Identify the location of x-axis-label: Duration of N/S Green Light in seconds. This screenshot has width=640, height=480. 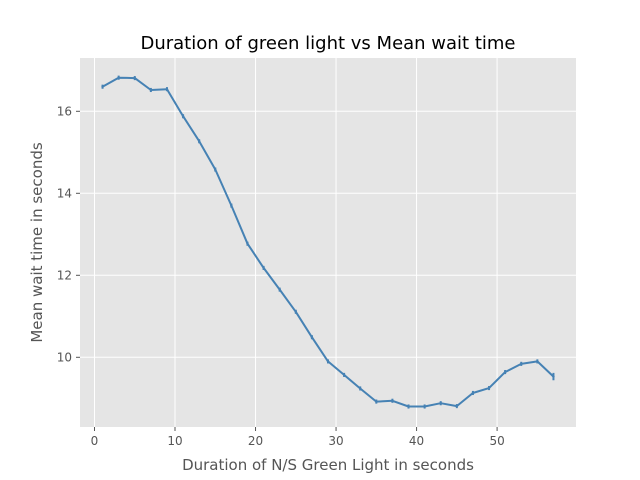
(328, 465).